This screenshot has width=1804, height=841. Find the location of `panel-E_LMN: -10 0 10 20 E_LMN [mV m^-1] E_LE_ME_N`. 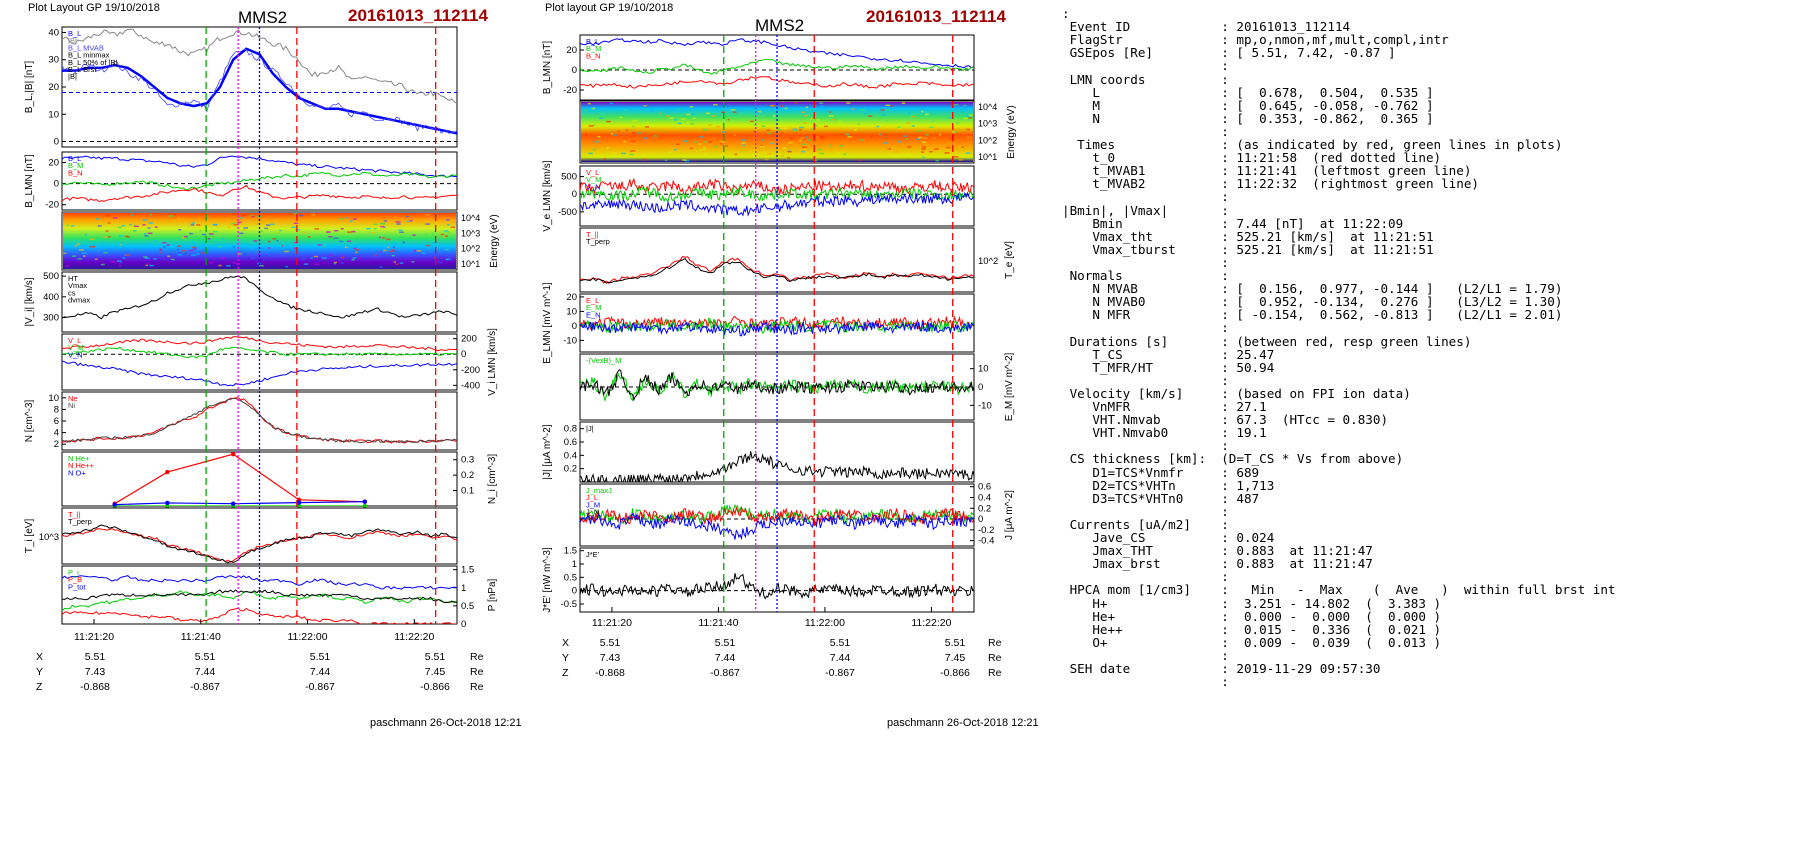

panel-E_LMN: -10 0 10 20 E_LMN [mV m^-1] E_LE_ME_N is located at coordinates (758, 323).